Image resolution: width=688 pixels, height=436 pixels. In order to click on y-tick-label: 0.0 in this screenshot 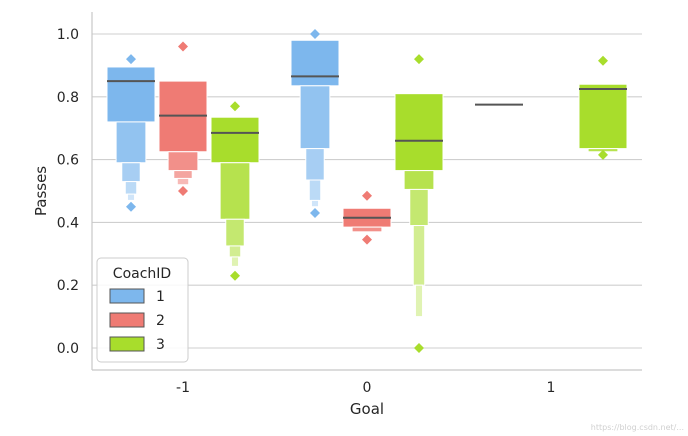, I will do `click(68, 349)`.